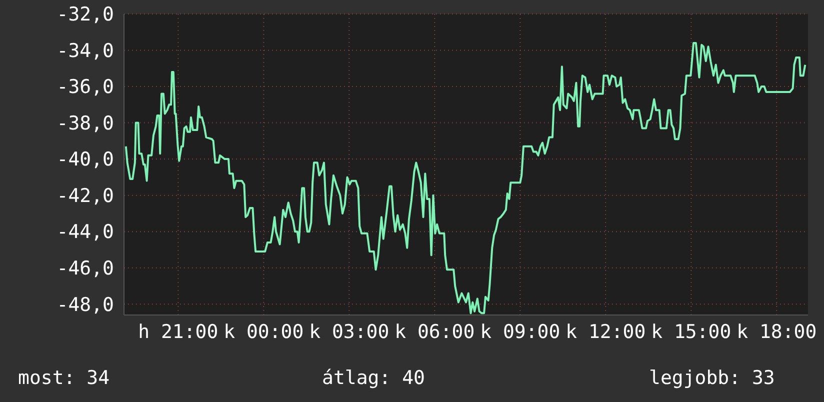 Image resolution: width=824 pixels, height=402 pixels. I want to click on y-tick-label: -36,0, so click(85, 87).